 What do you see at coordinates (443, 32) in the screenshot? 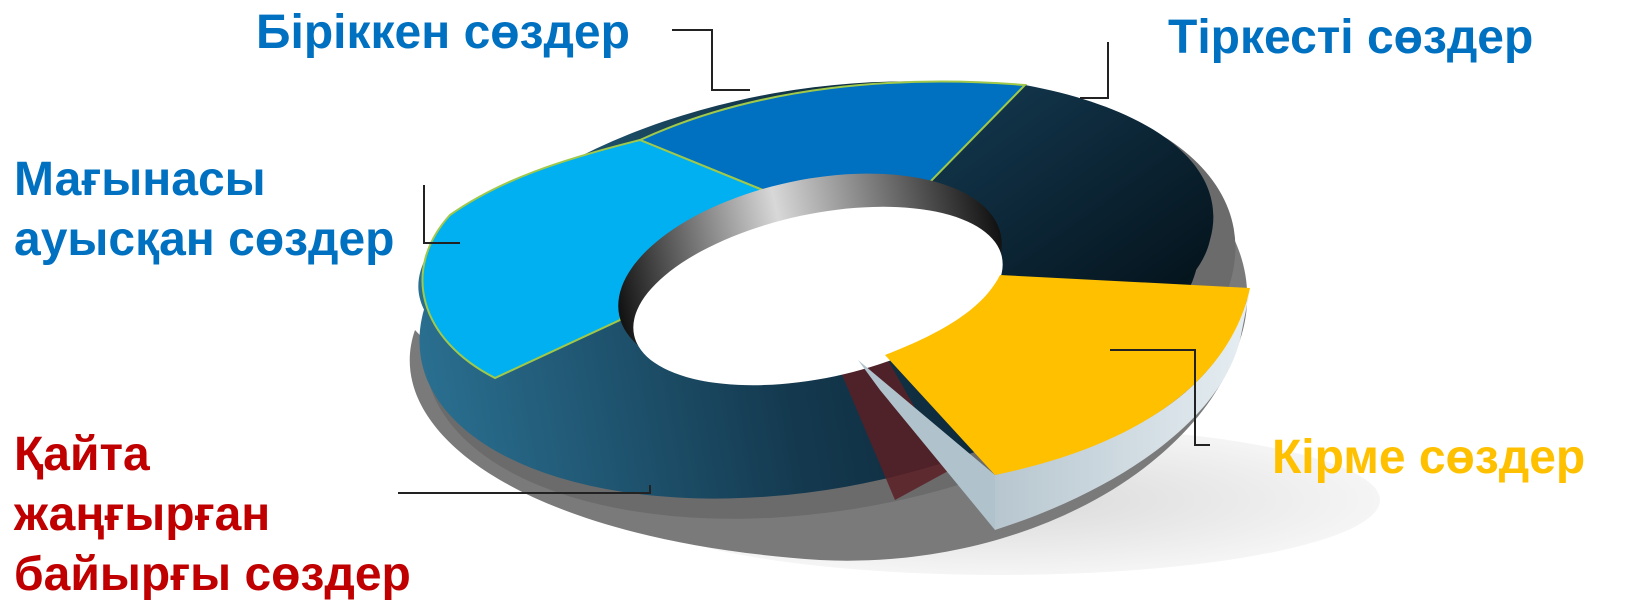
I see `label-birikken: Біріккен сөздер` at bounding box center [443, 32].